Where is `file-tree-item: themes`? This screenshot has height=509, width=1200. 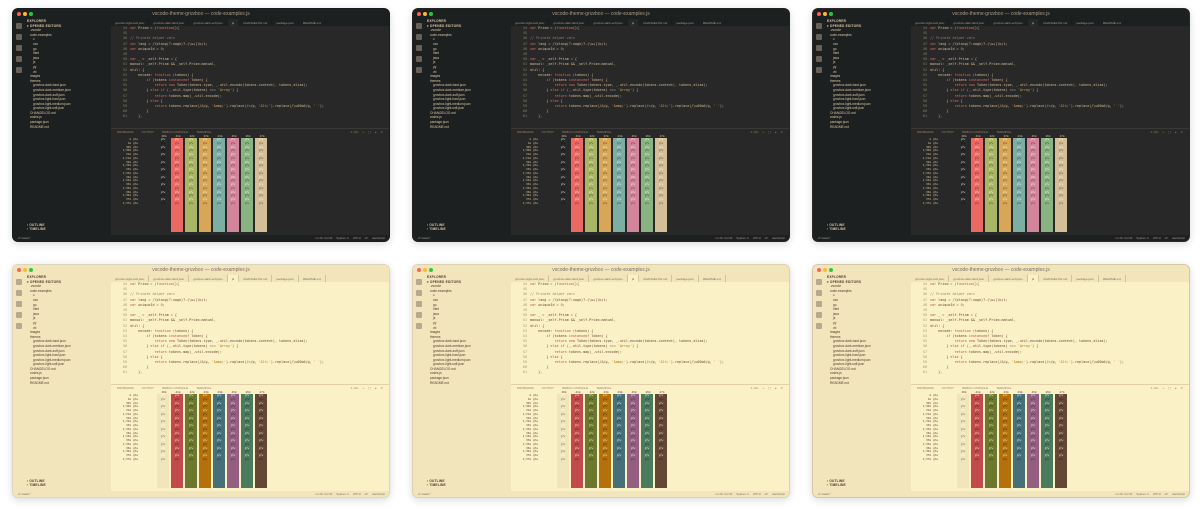
file-tree-item: themes is located at coordinates (35, 336).